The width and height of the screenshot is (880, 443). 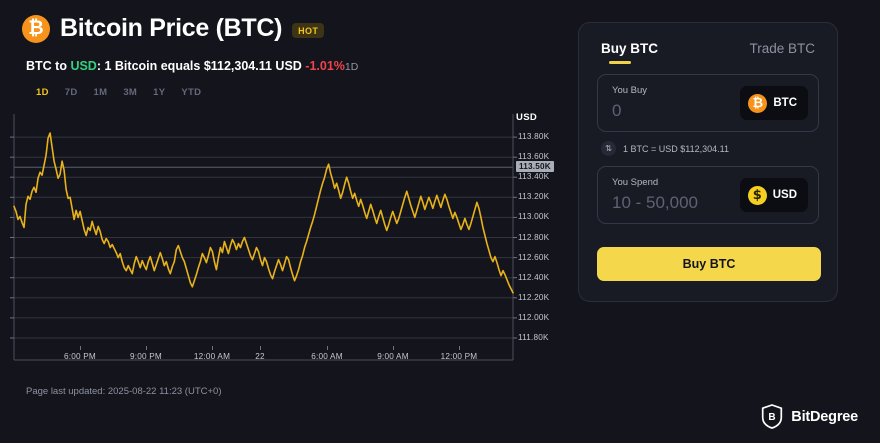 I want to click on tab-buy-btc: Buy BTC, so click(x=629, y=52).